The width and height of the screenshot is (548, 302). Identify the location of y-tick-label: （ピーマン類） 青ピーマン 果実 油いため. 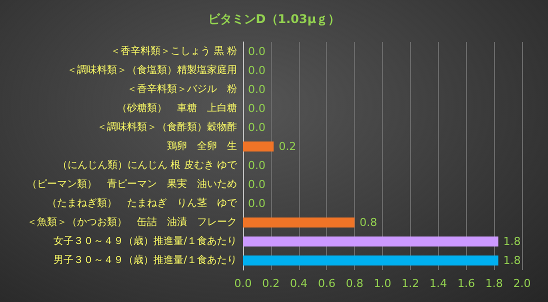
(132, 184).